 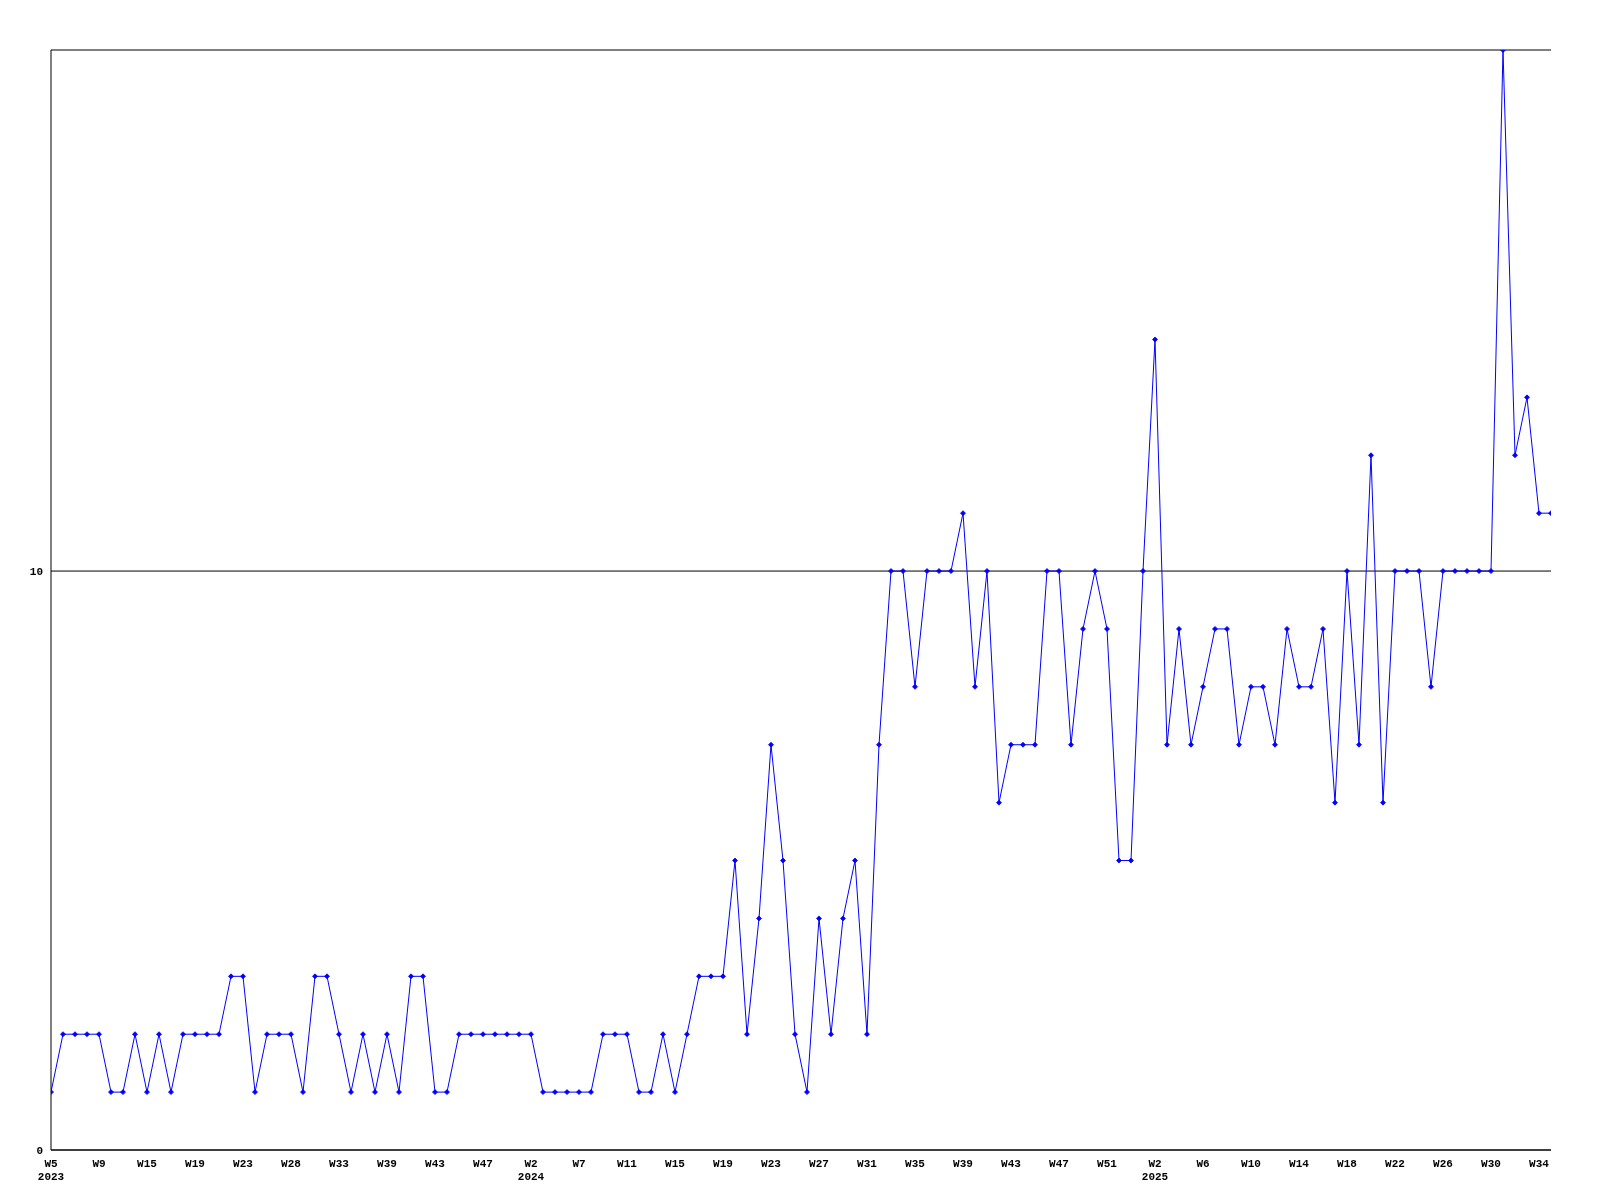 I want to click on x-tick-label: W31, so click(x=867, y=1164).